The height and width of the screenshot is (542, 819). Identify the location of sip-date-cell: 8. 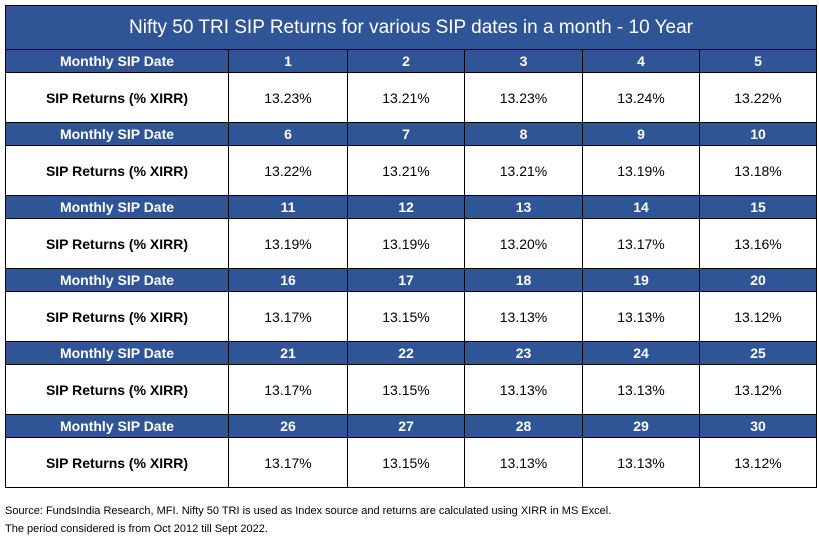
(523, 134).